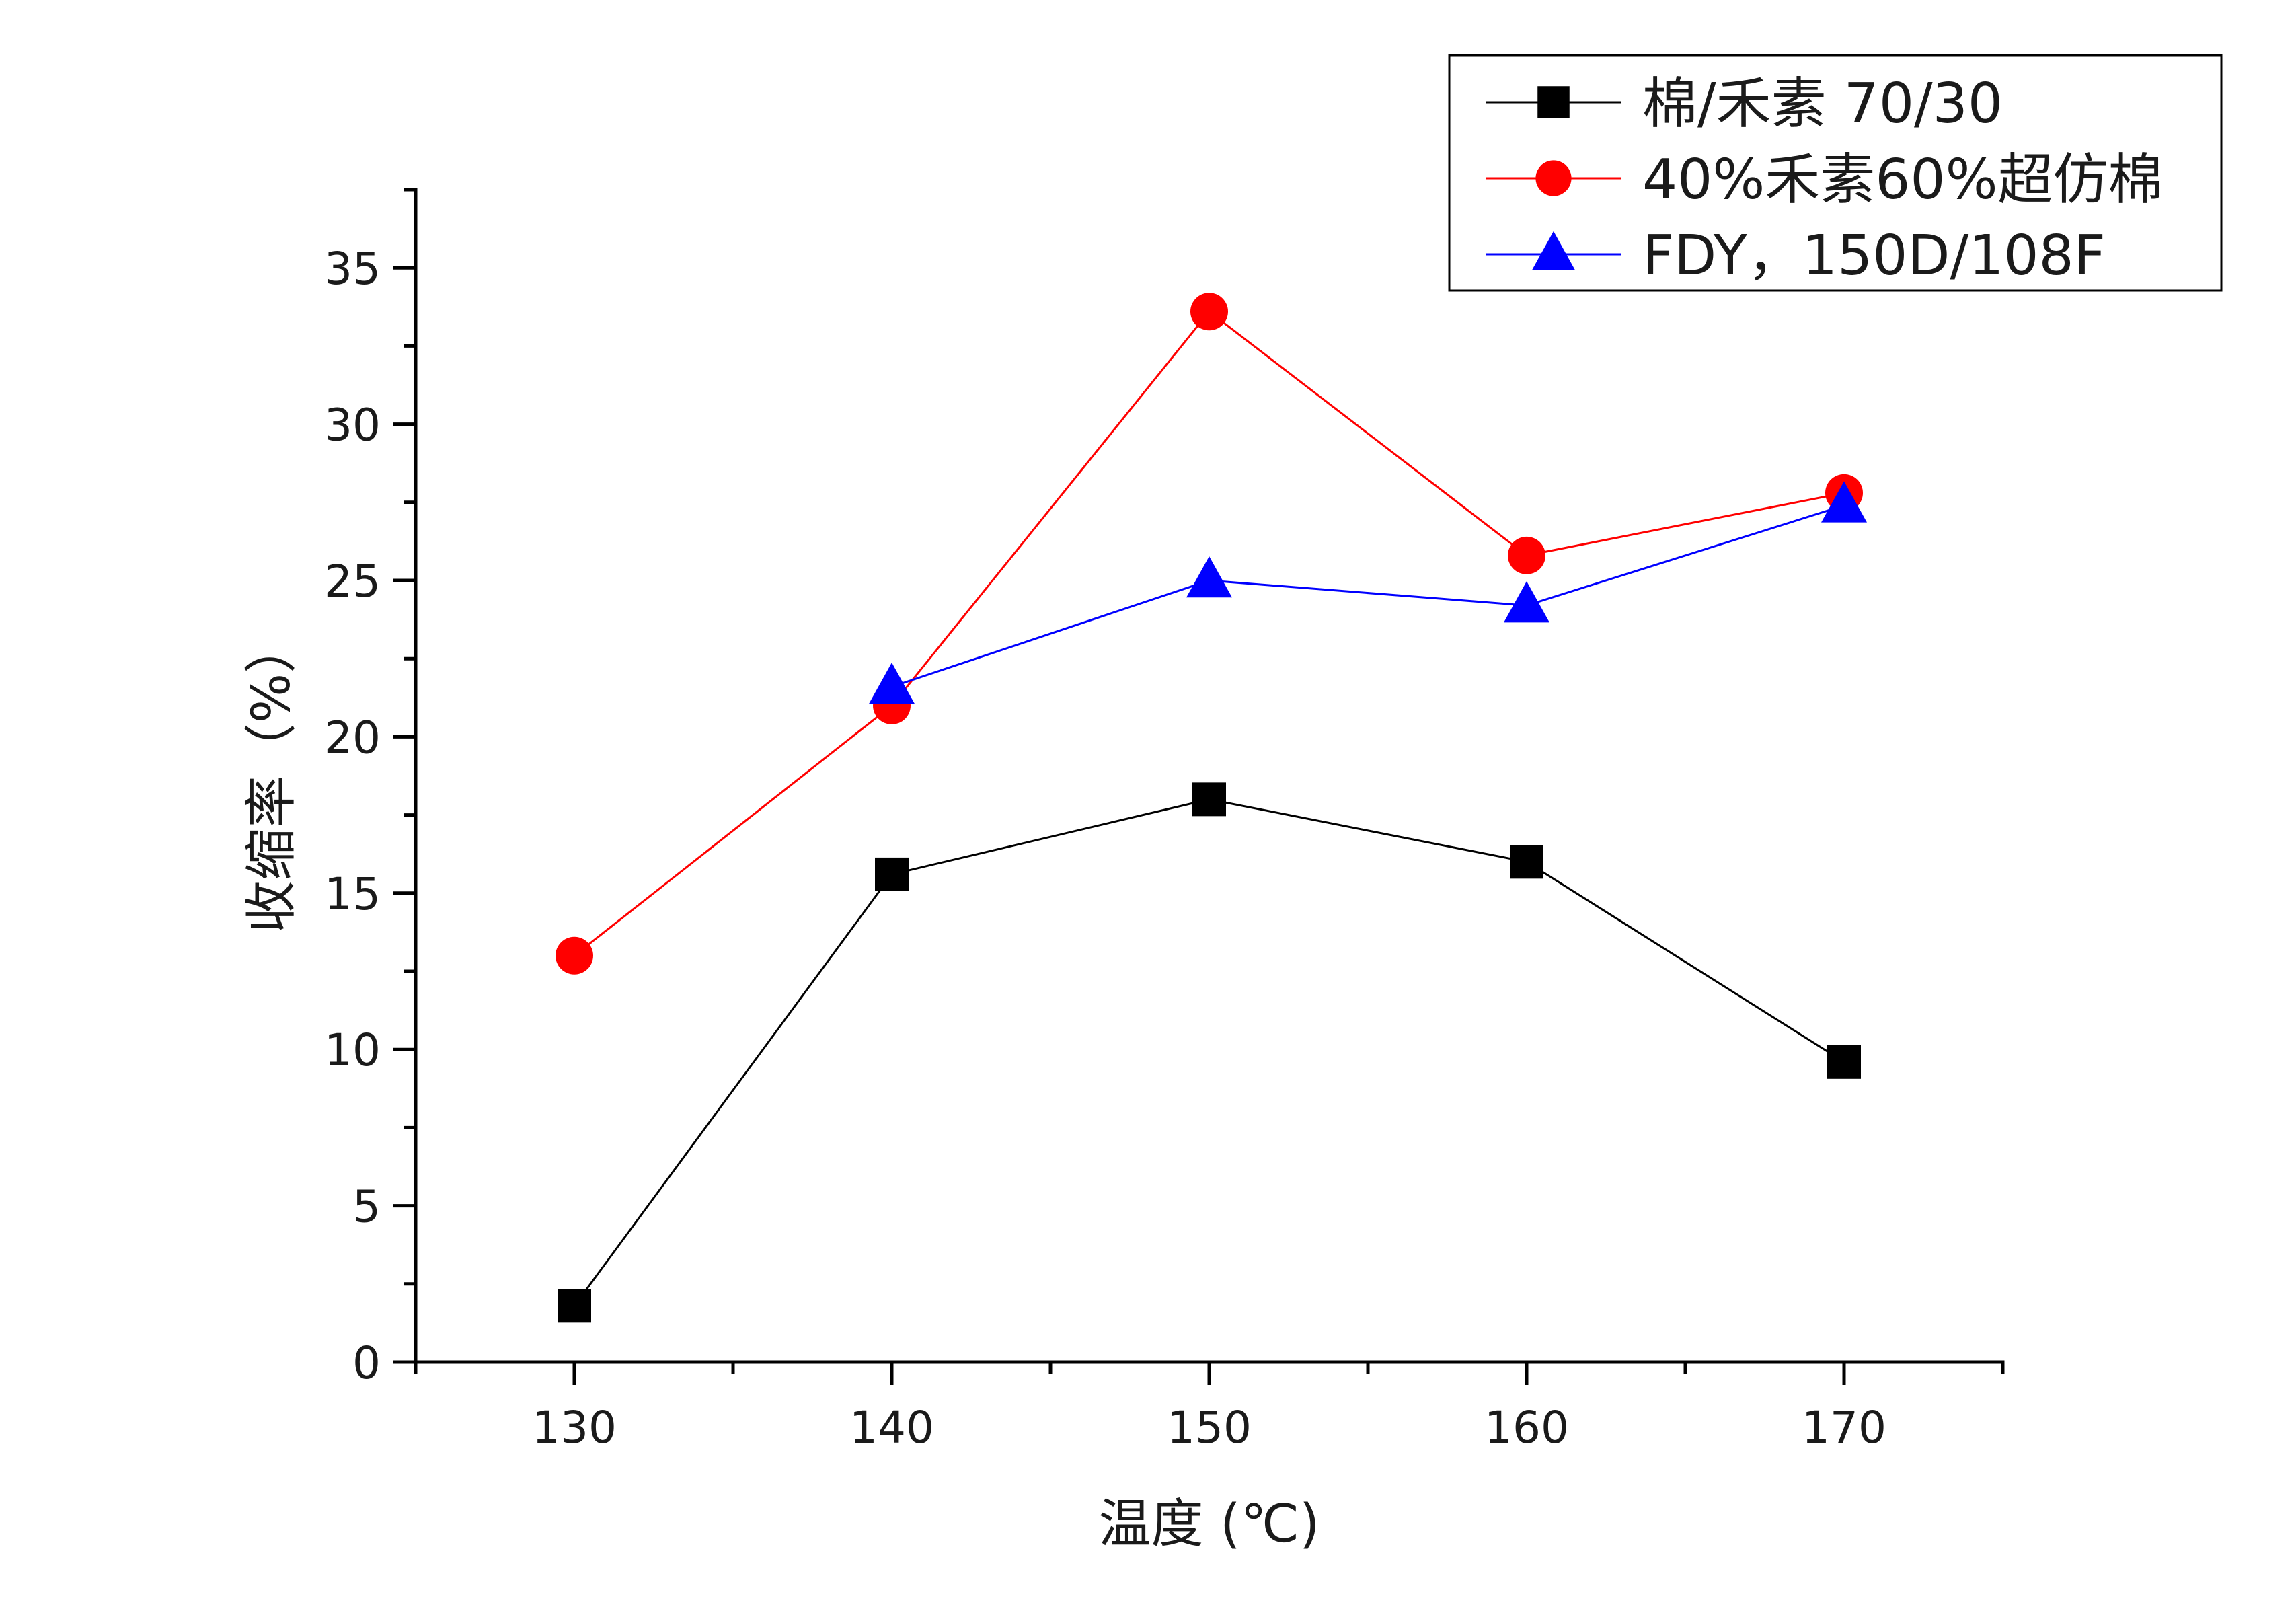  I want to click on legend-label: 40%禾素60%超仿棉, so click(1903, 180).